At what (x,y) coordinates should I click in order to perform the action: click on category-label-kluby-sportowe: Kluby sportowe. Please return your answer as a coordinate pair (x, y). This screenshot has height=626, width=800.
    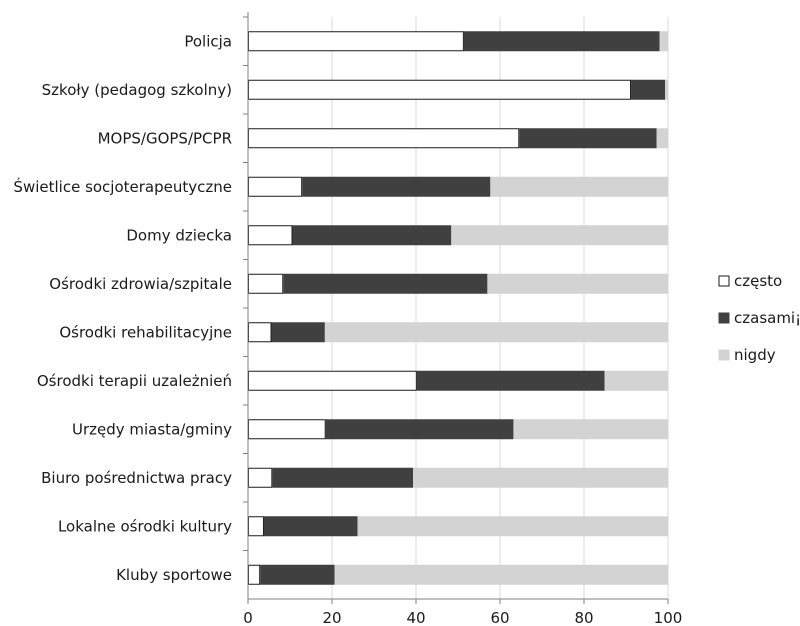
    Looking at the image, I should click on (174, 575).